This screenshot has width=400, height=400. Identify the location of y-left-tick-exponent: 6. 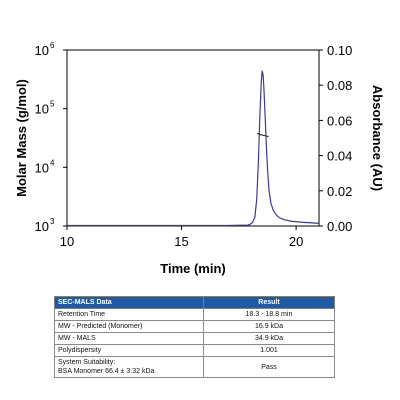
(52, 45).